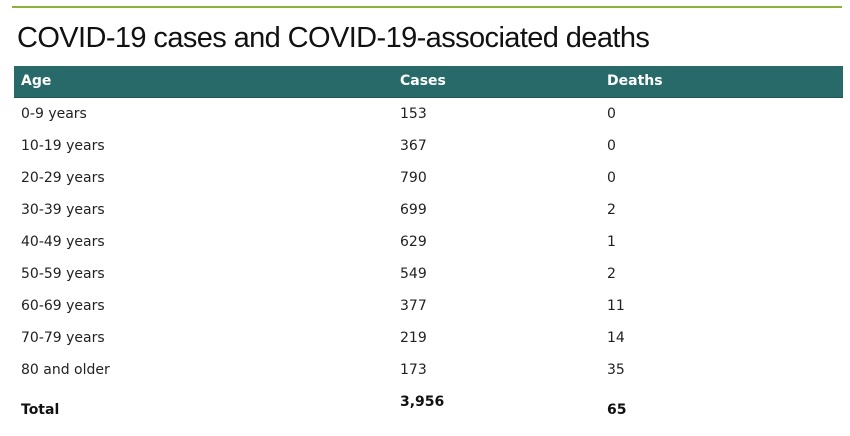 This screenshot has width=850, height=436. Describe the element at coordinates (413, 146) in the screenshot. I see `cell-cases: 367` at that location.